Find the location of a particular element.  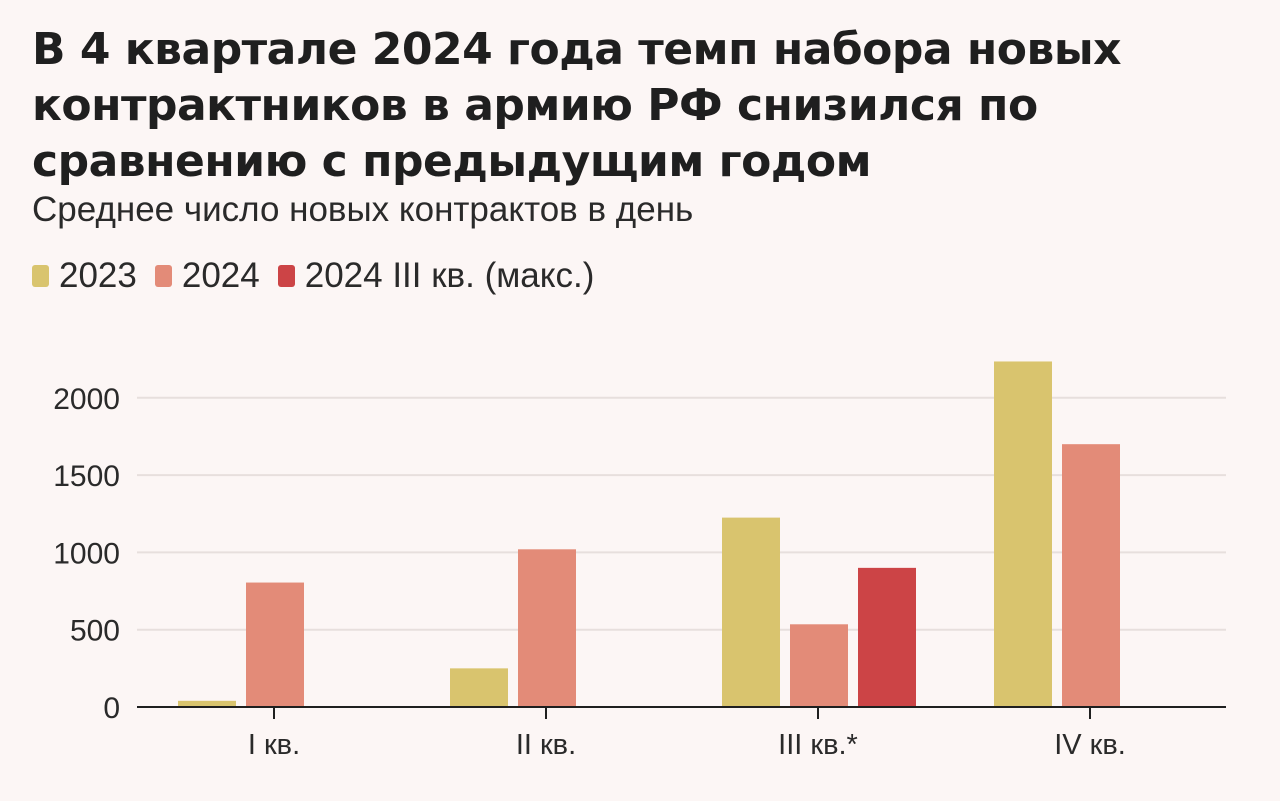

bar-2023-q2 is located at coordinates (479, 687).